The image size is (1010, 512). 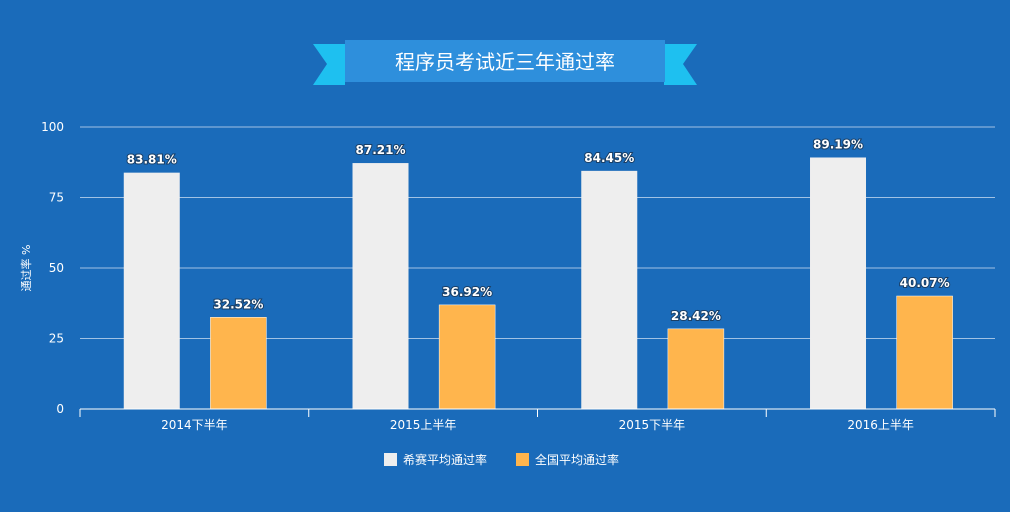 What do you see at coordinates (152, 160) in the screenshot?
I see `data-label: 83.81%` at bounding box center [152, 160].